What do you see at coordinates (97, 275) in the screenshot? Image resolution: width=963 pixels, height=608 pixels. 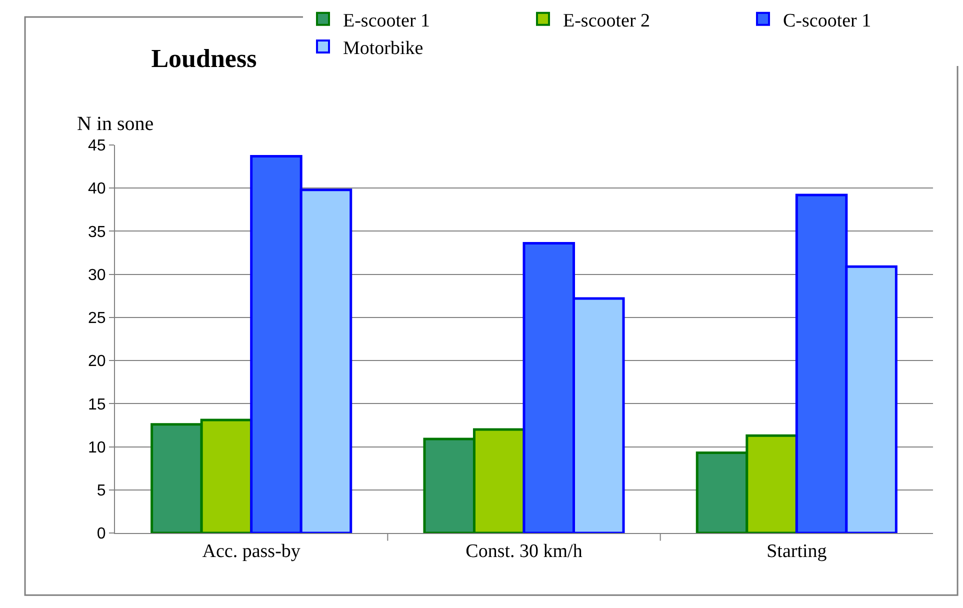 I see `y-tick-label: 30` at bounding box center [97, 275].